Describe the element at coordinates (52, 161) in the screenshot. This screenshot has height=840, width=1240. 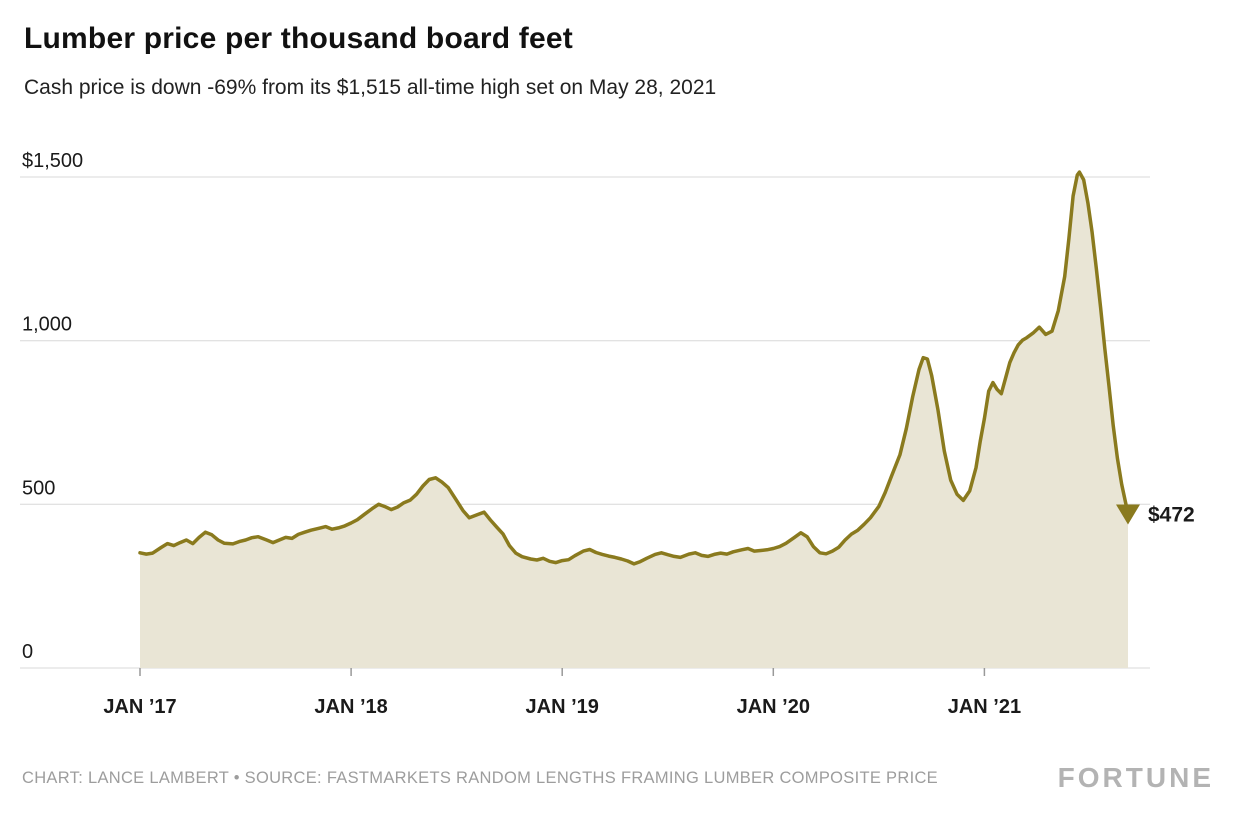
I see `y-axis-label: $1,500` at that location.